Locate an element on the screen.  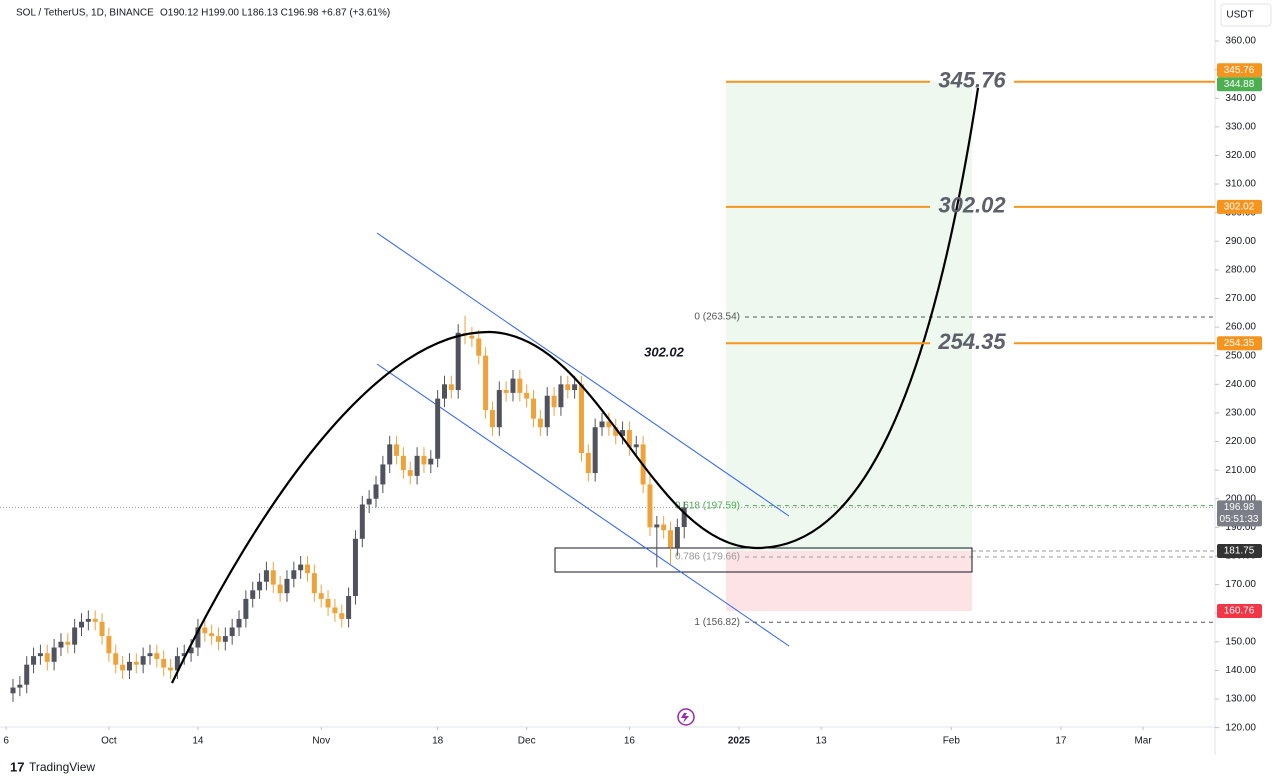
x-tick-label: Nov is located at coordinates (321, 741).